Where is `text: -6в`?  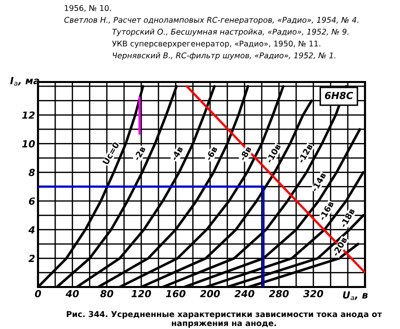
text: -6в is located at coordinates (211, 153).